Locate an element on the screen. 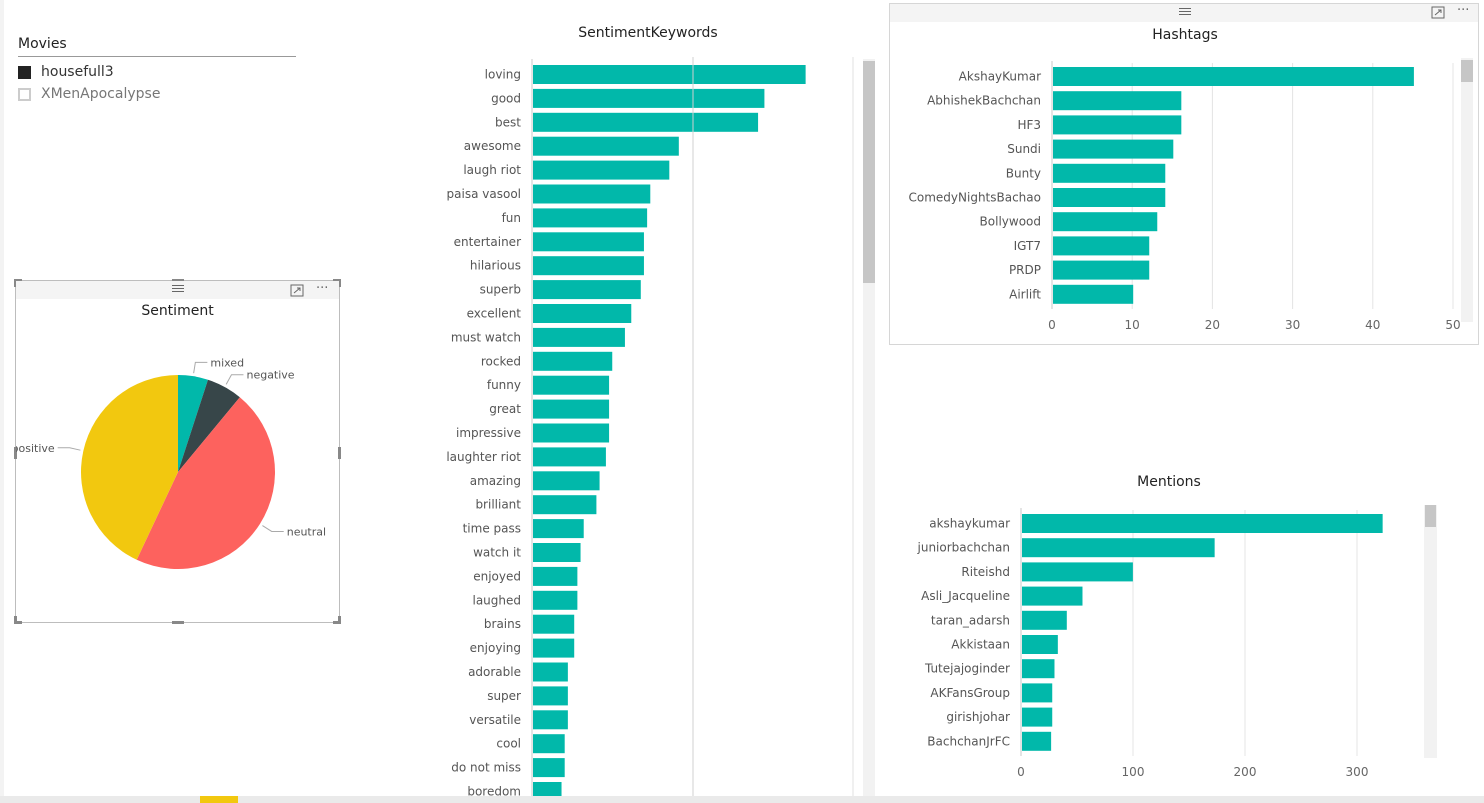 The image size is (1484, 803). y-tick-label: ComedyNightsBachao is located at coordinates (975, 198).